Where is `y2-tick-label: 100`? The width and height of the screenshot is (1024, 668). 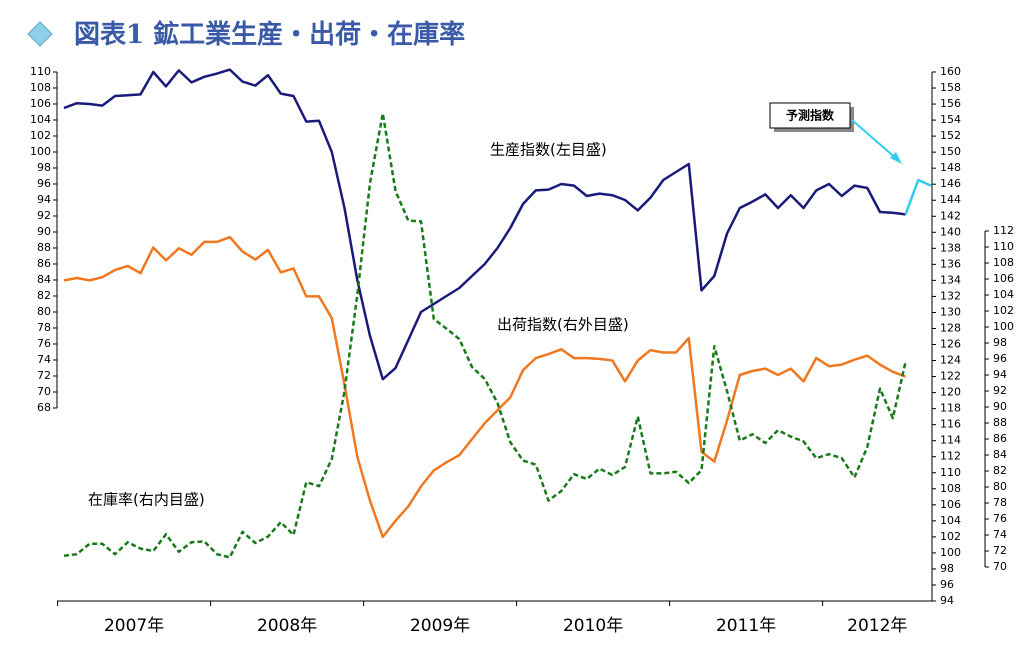 y2-tick-label: 100 is located at coordinates (950, 552).